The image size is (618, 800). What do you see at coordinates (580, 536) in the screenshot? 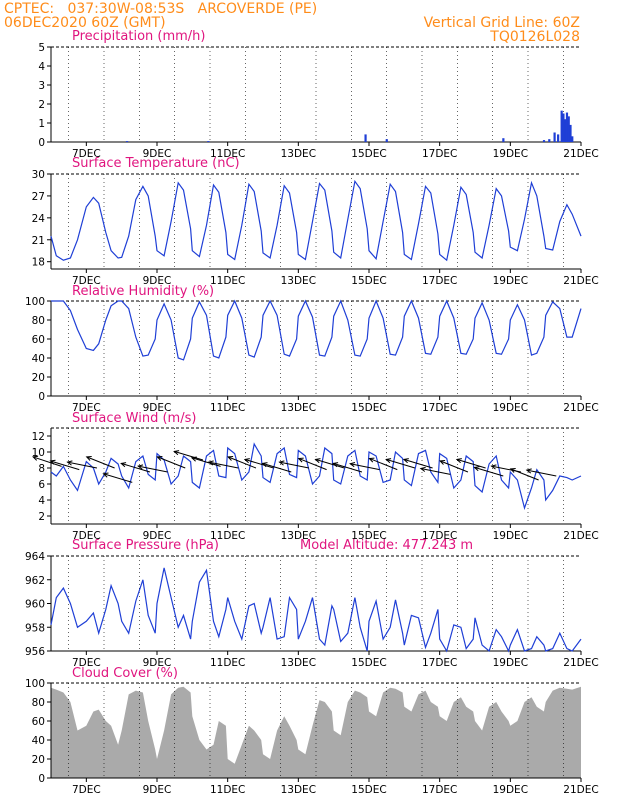
I see `wind-x-tick-label: 21DEC` at bounding box center [580, 536].